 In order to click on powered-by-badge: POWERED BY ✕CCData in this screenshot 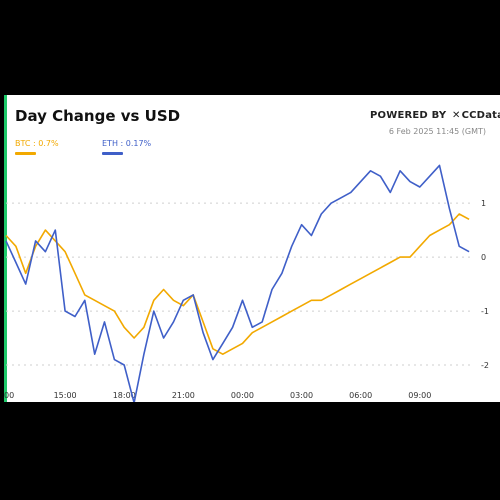, I will do `click(435, 115)`.